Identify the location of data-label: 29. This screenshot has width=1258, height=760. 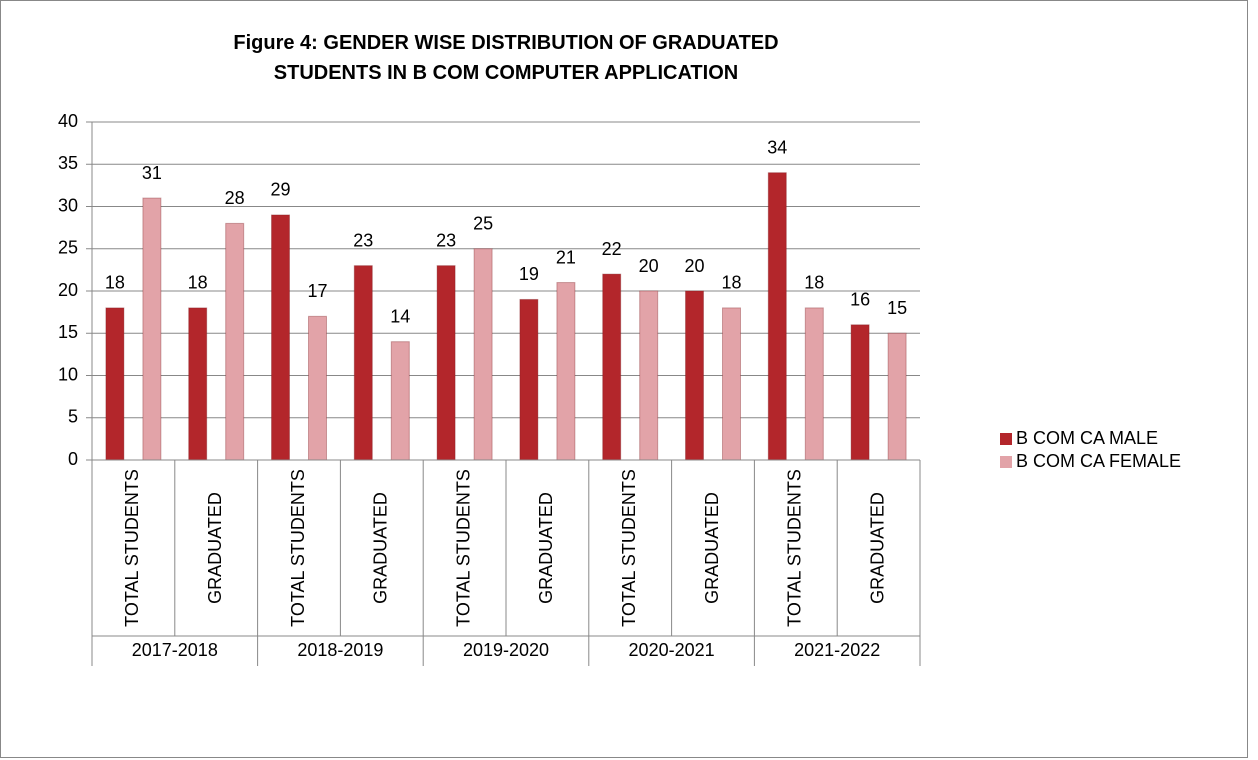
(280, 190).